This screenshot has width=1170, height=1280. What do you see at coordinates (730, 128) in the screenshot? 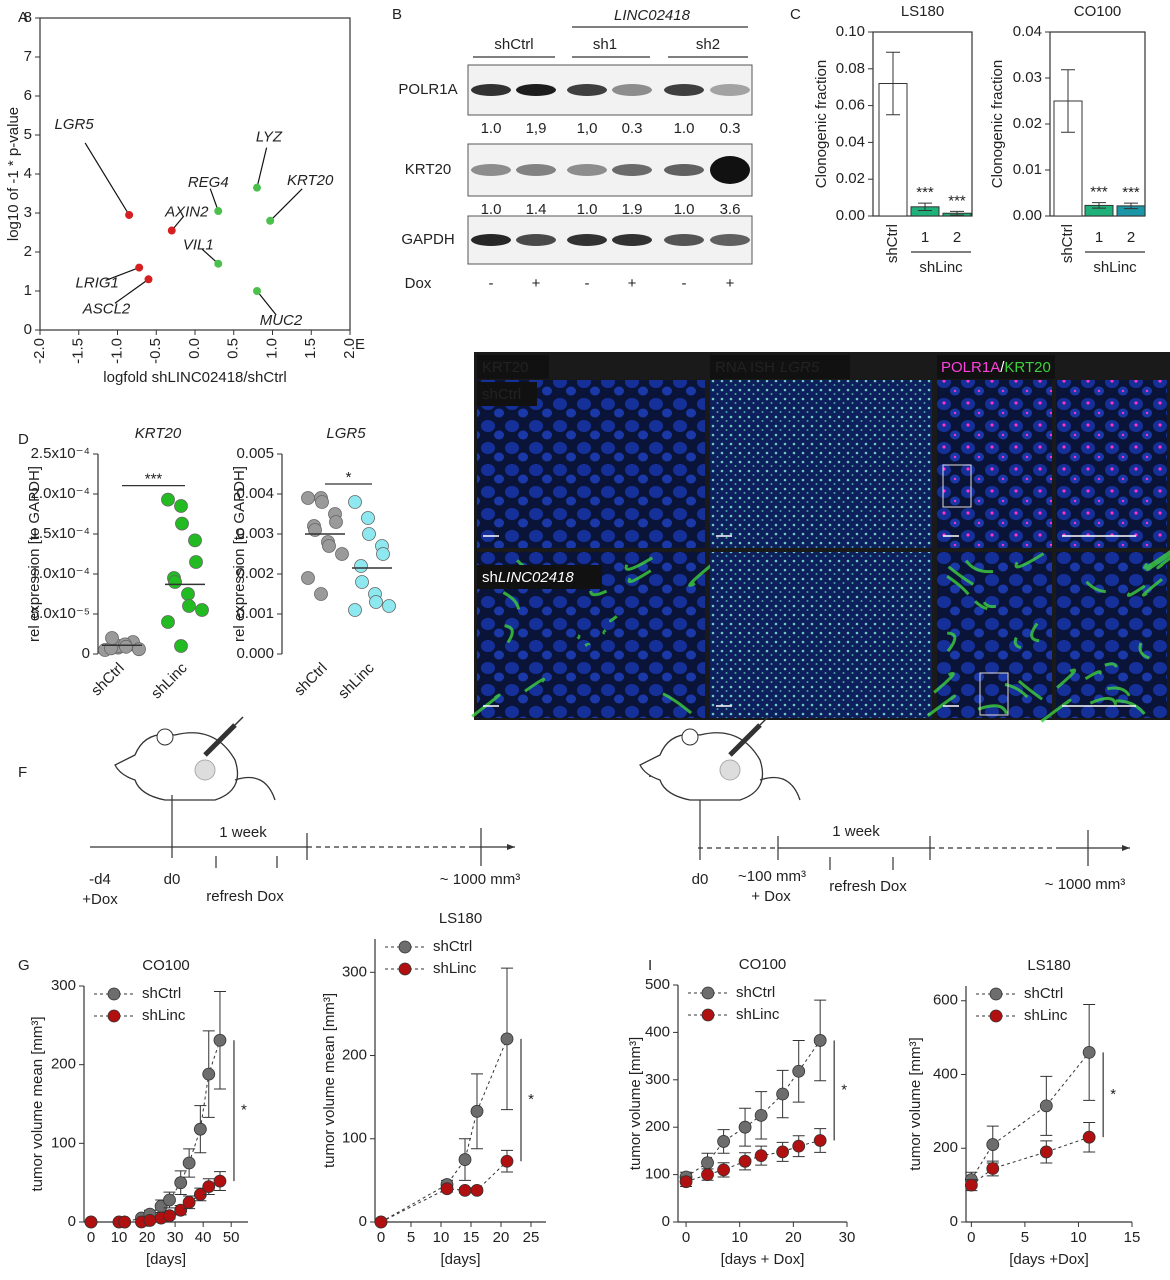
I see `blot-quant: 0.3` at bounding box center [730, 128].